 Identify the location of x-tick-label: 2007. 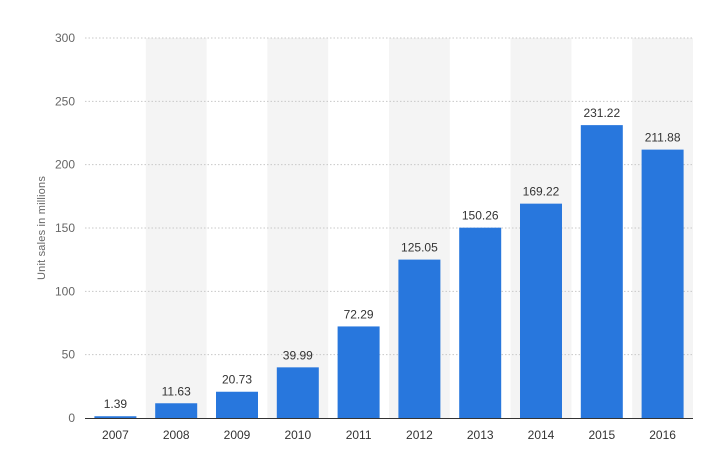
(115, 435).